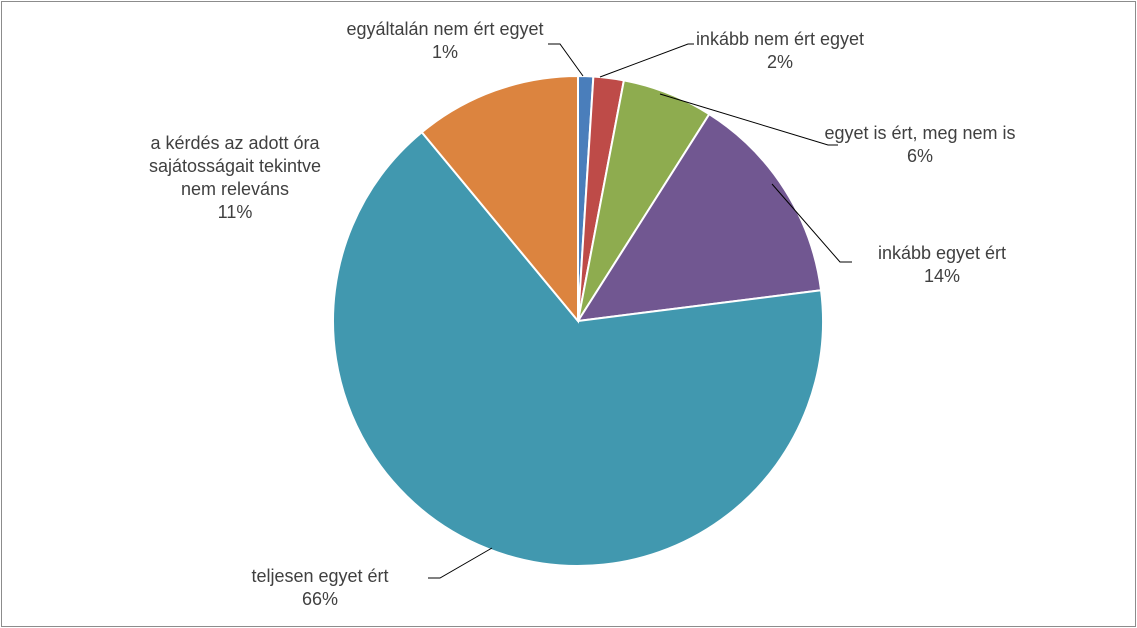  I want to click on data-label: egyáltalán nem ért egyet 1%, so click(445, 41).